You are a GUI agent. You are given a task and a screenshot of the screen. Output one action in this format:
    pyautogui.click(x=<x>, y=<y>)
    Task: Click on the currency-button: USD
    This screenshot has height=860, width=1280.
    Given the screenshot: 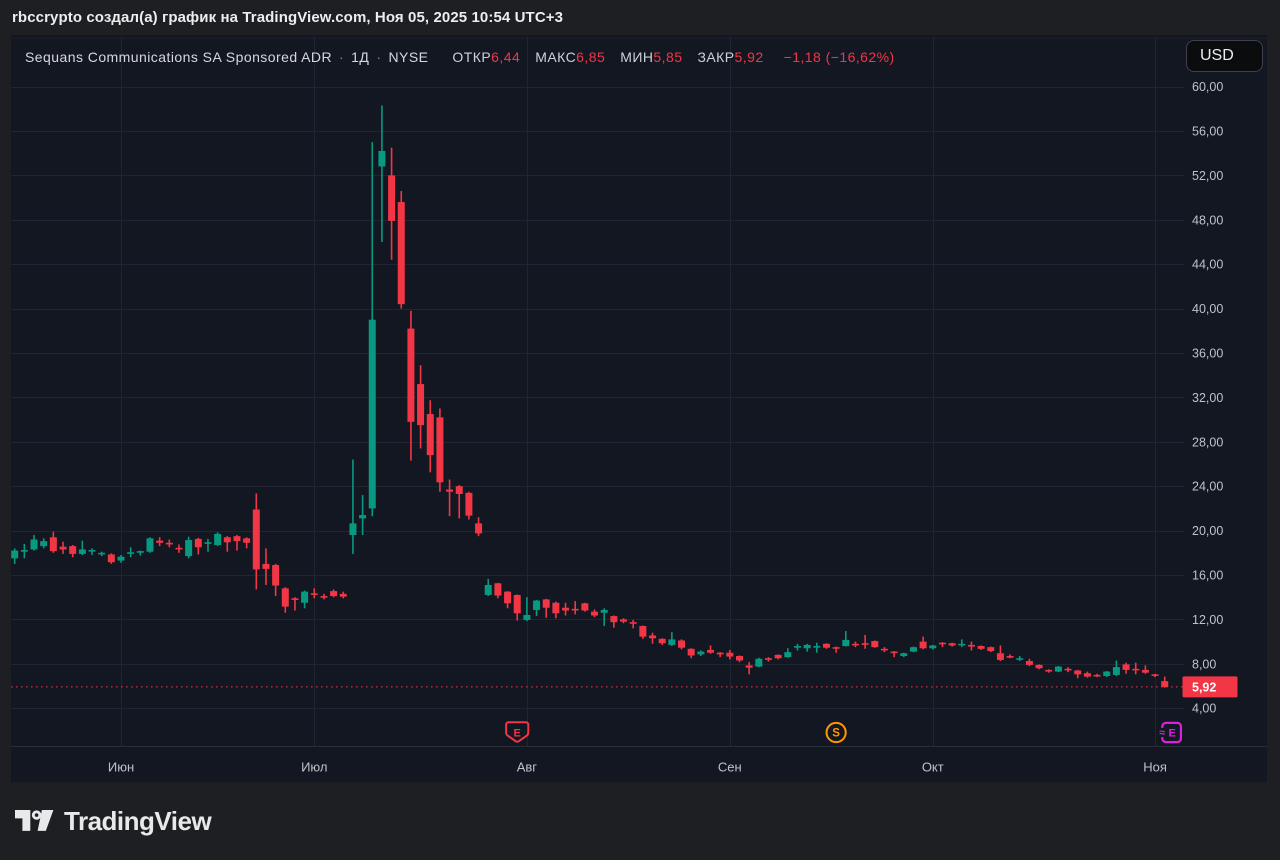 What is the action you would take?
    pyautogui.click(x=1224, y=56)
    